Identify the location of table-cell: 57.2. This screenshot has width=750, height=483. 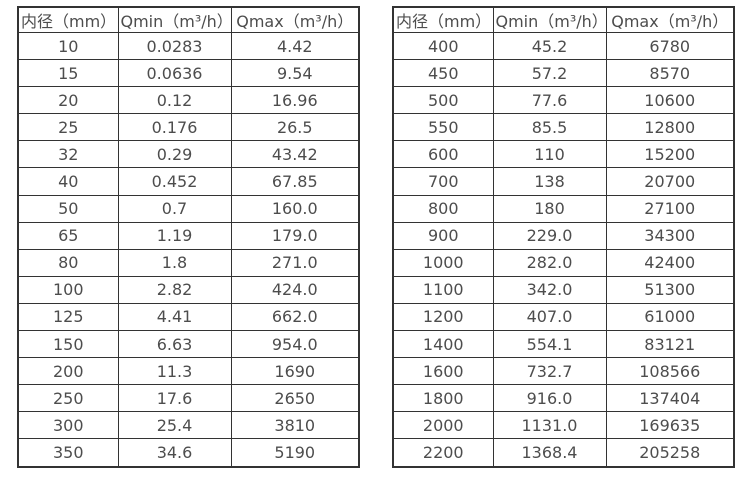
(549, 73).